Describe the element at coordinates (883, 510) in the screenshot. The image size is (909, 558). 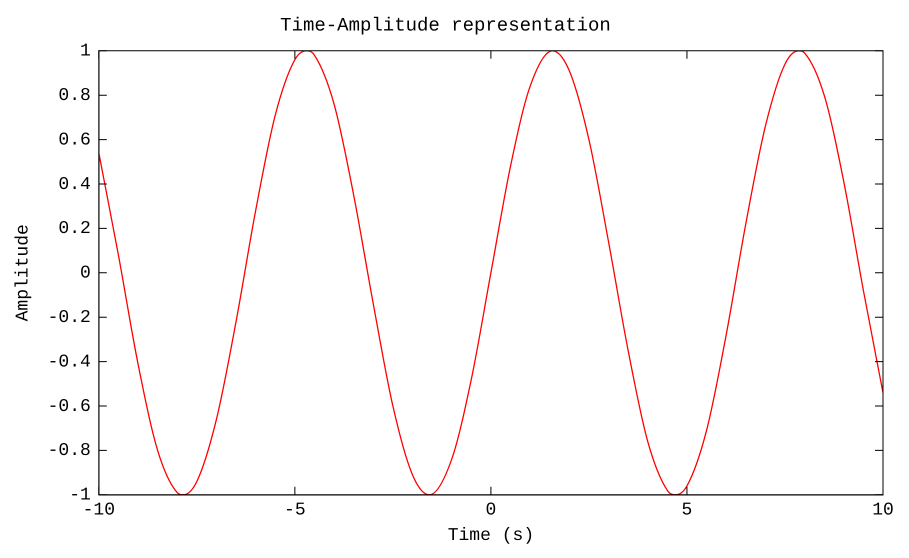
I see `x-tick-label: 10` at that location.